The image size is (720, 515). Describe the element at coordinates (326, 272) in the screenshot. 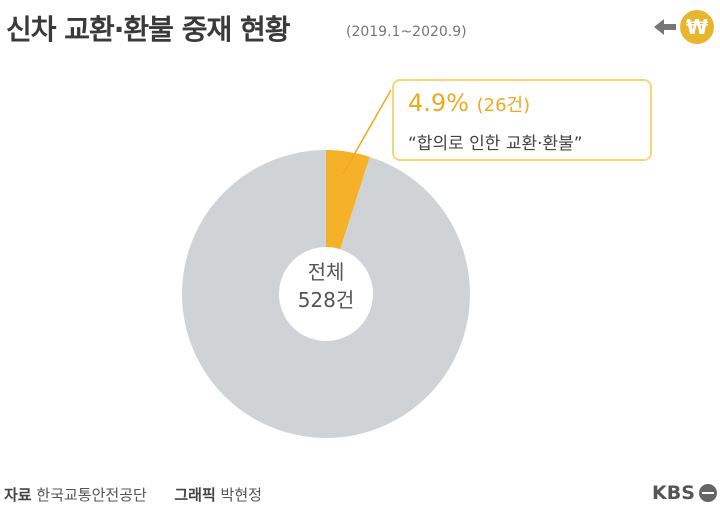

I see `center-line1: 전체` at that location.